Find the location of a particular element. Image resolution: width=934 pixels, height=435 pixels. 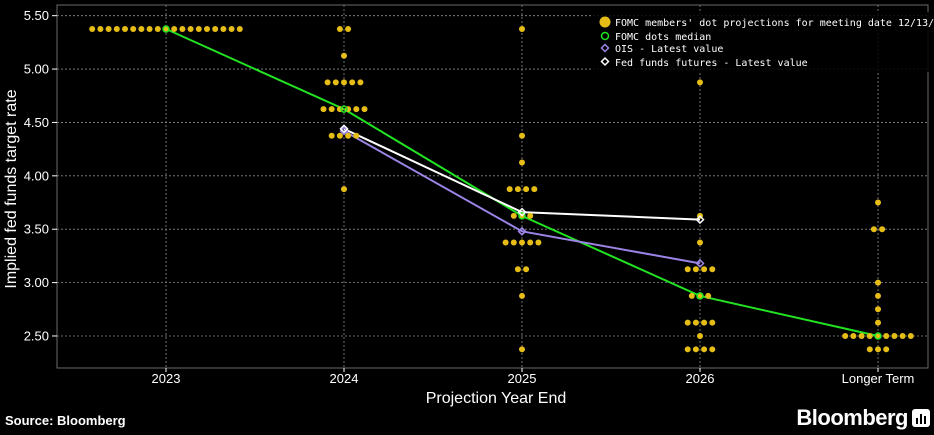

x-tick-label: 2026 is located at coordinates (700, 378).